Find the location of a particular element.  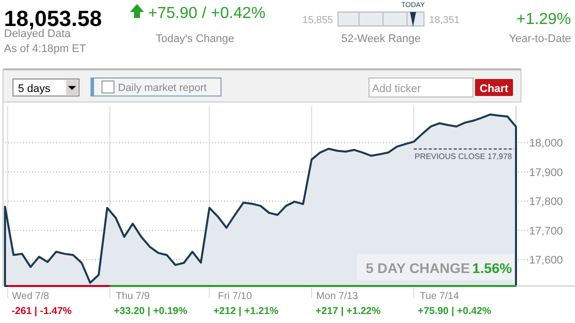

annotation: 5 DAY CHANGE is located at coordinates (418, 268).